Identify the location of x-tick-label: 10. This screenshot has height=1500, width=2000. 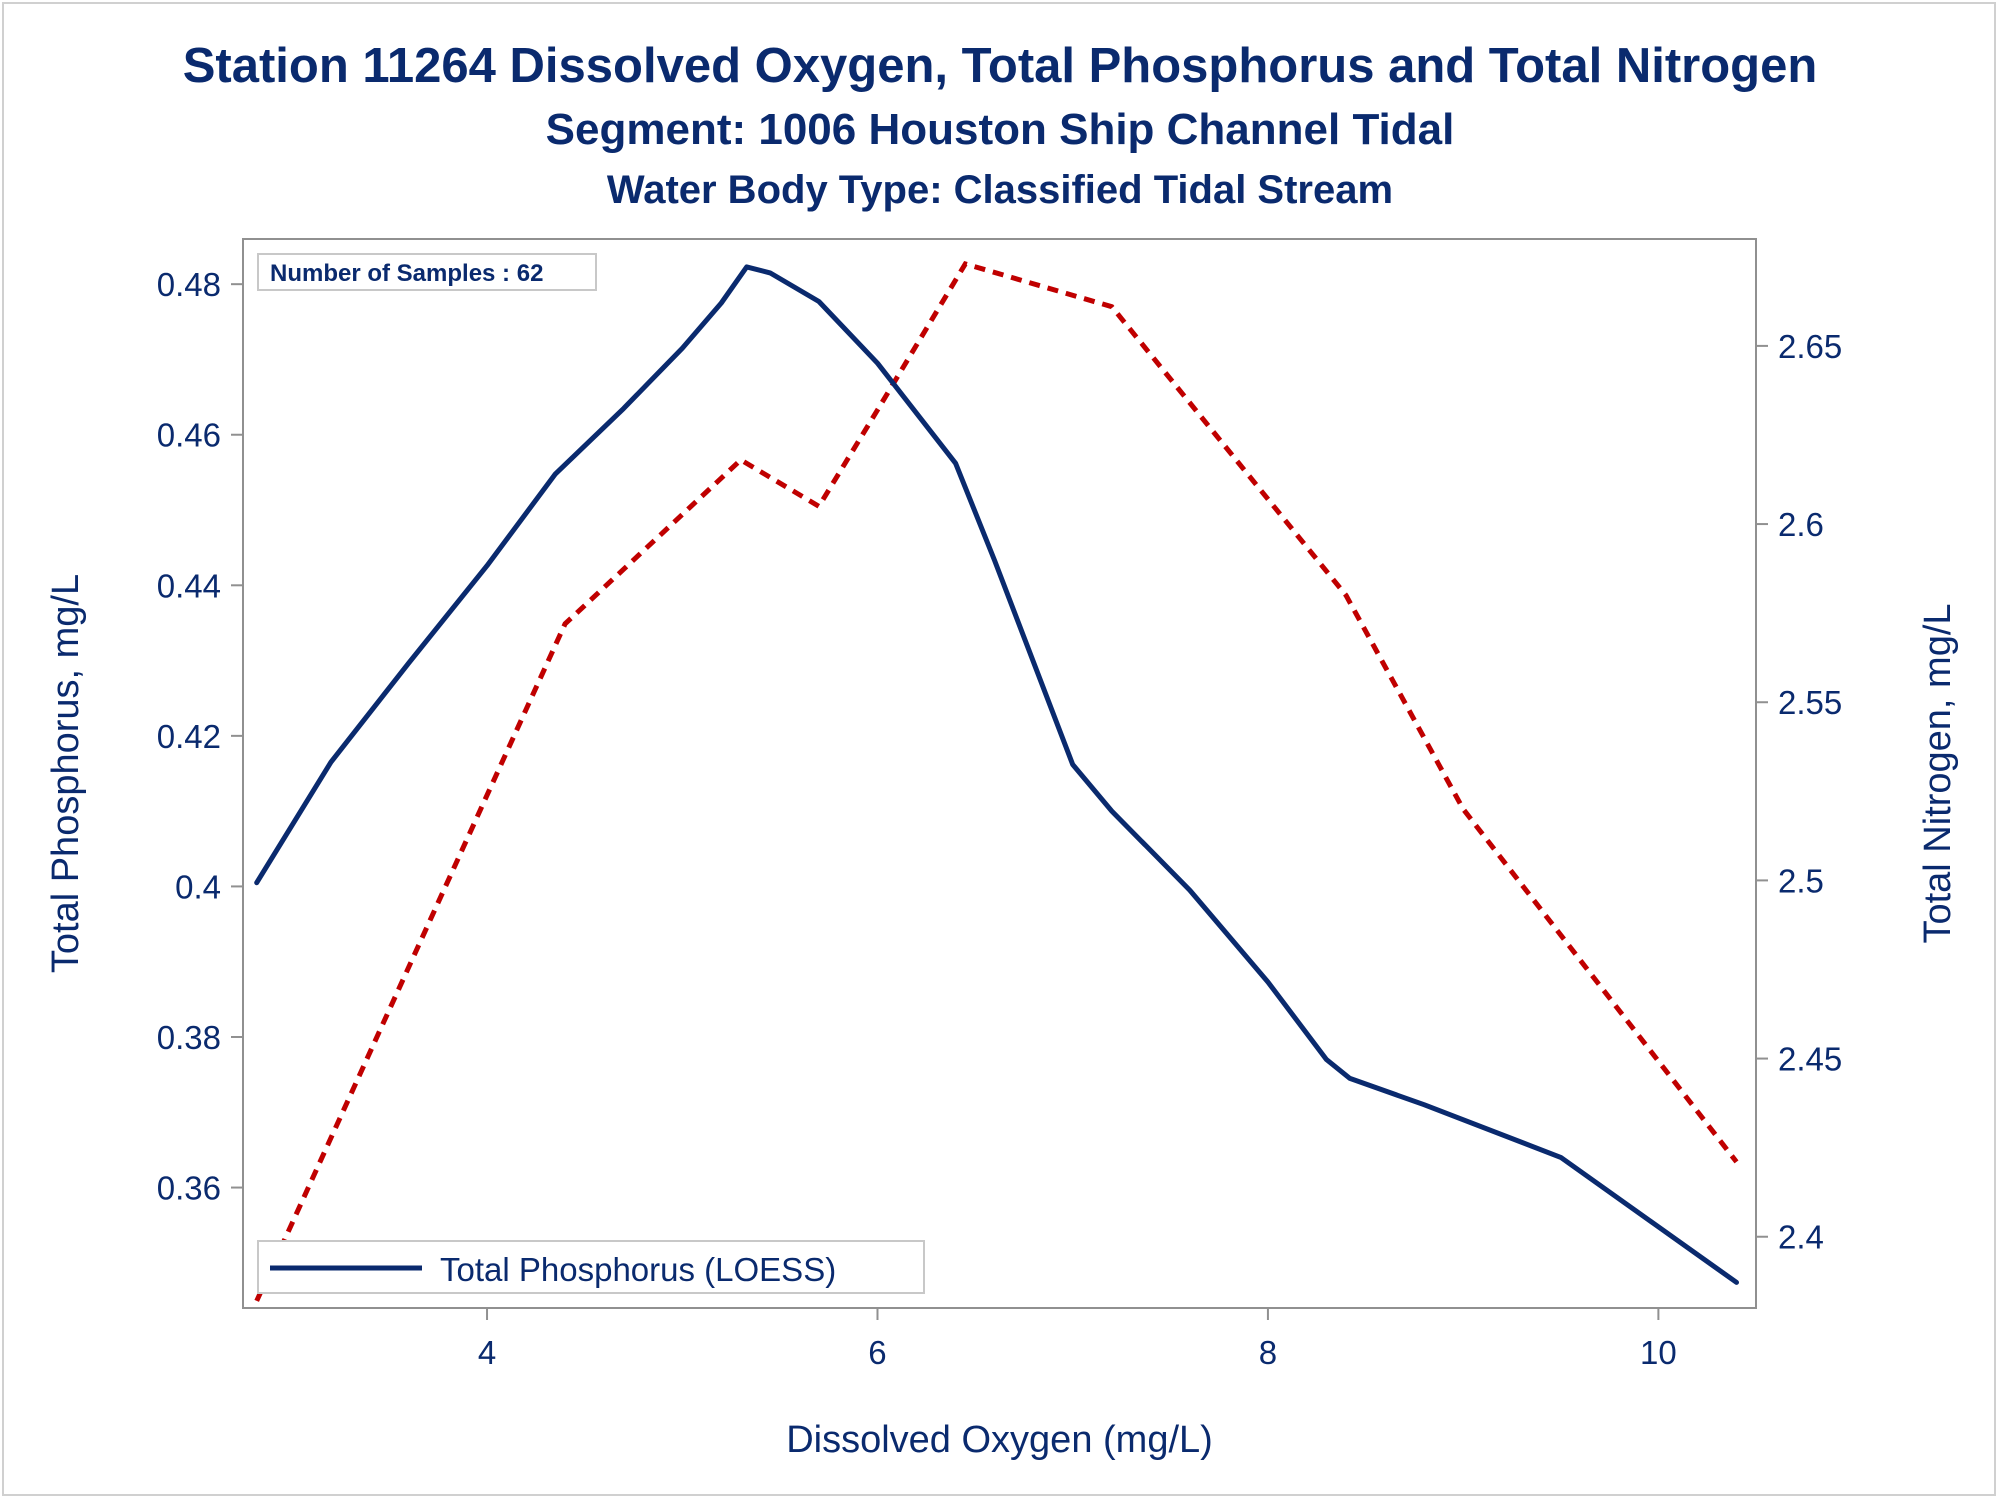
(1658, 1352).